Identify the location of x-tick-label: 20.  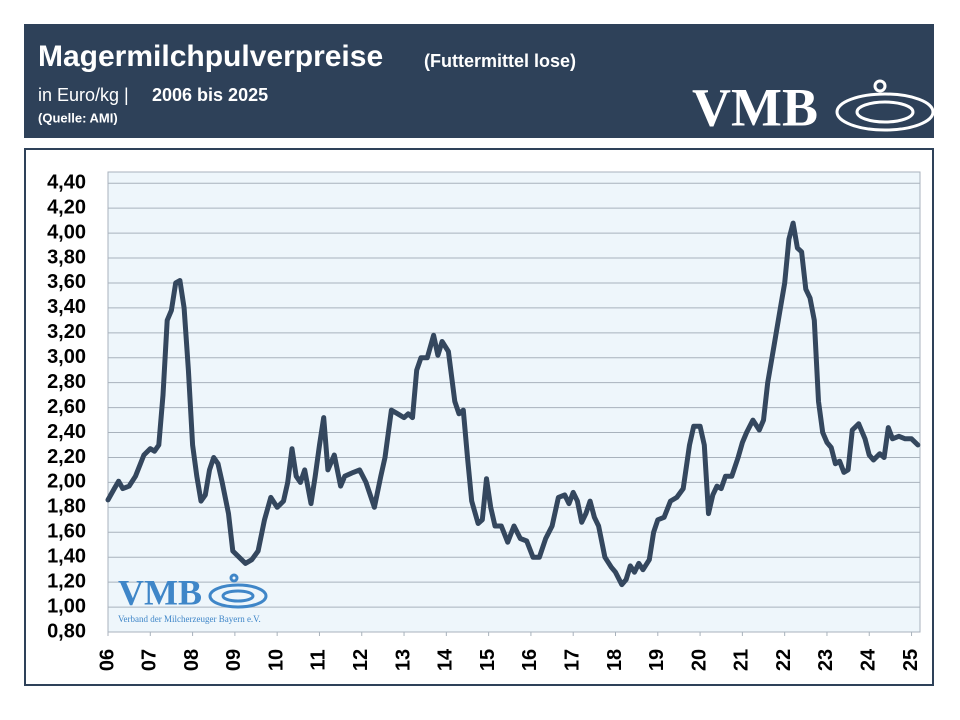
(699, 660).